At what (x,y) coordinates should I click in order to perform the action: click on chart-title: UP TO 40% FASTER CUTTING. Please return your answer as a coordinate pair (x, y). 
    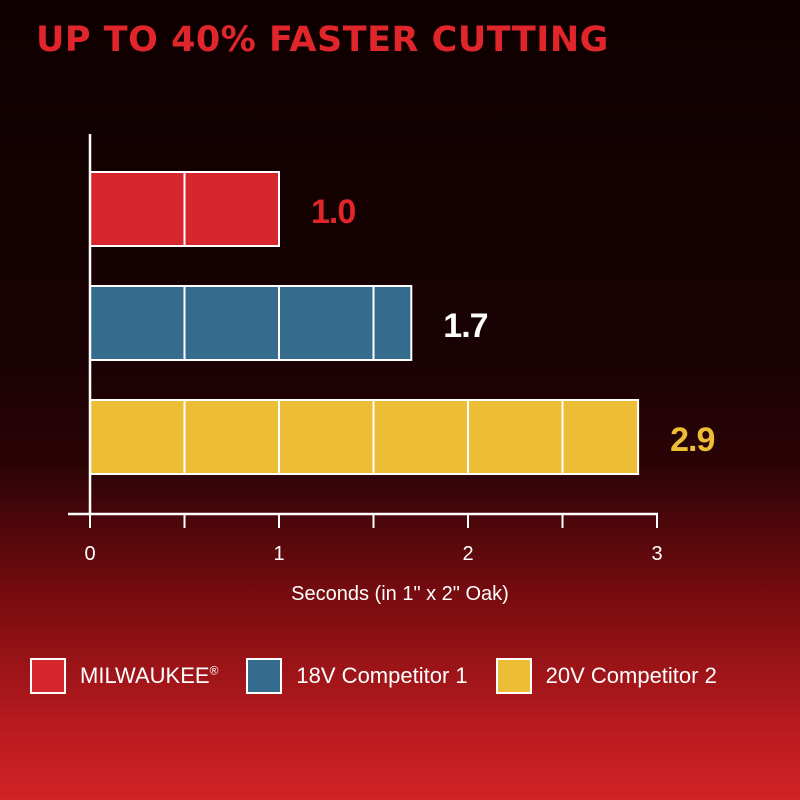
    Looking at the image, I should click on (322, 40).